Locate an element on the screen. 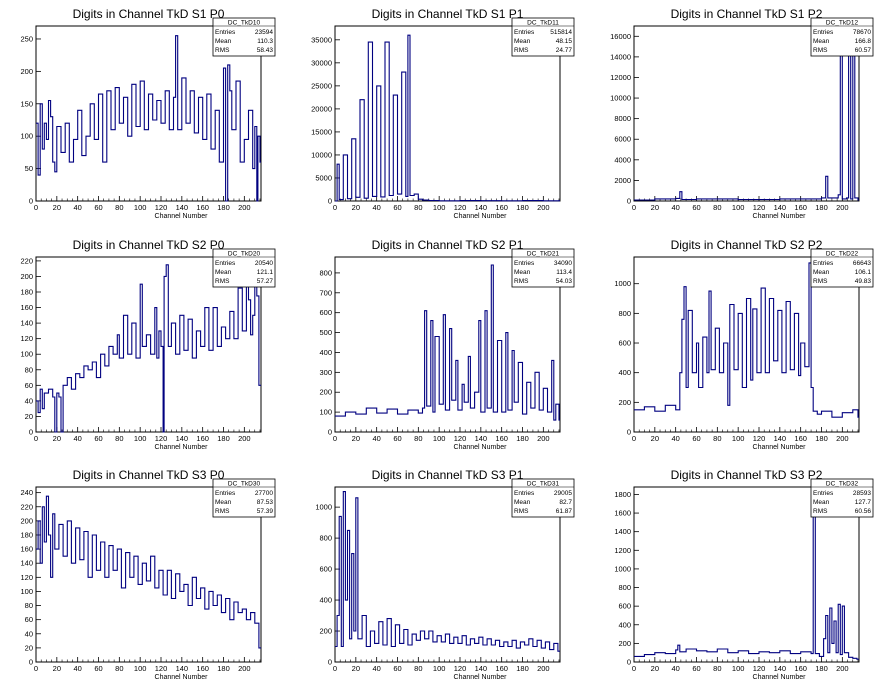 This screenshot has width=896, height=690. stats-name: DC_TkD11 is located at coordinates (543, 23).